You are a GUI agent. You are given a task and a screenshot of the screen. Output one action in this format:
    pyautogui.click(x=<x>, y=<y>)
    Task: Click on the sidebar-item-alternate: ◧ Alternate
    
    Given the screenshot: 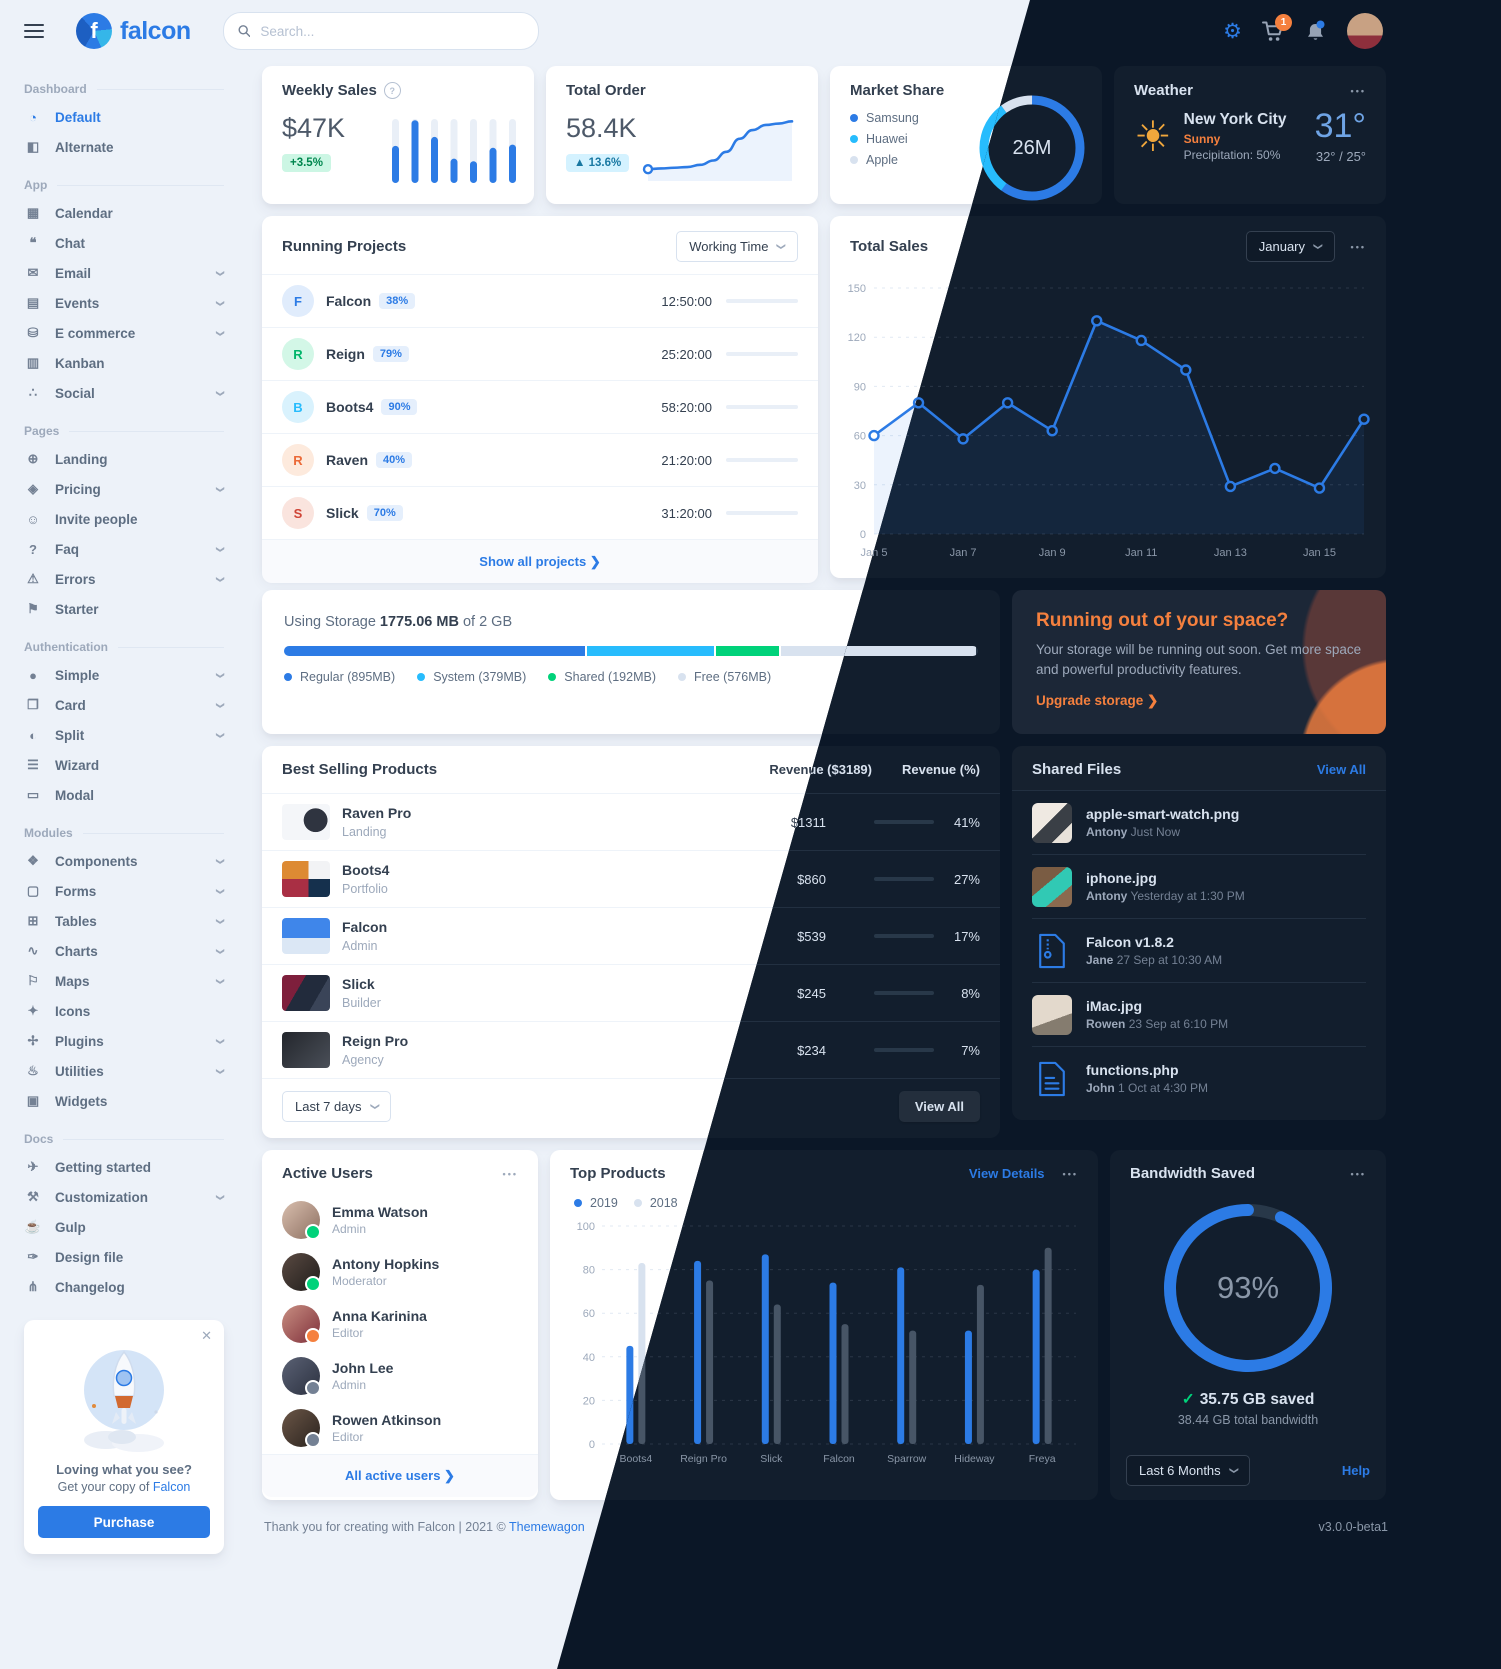 What is the action you would take?
    pyautogui.click(x=124, y=147)
    